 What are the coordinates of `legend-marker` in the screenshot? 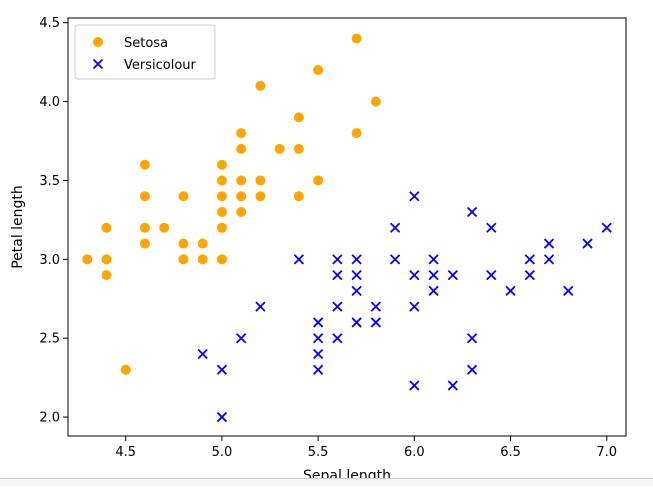 It's located at (98, 42).